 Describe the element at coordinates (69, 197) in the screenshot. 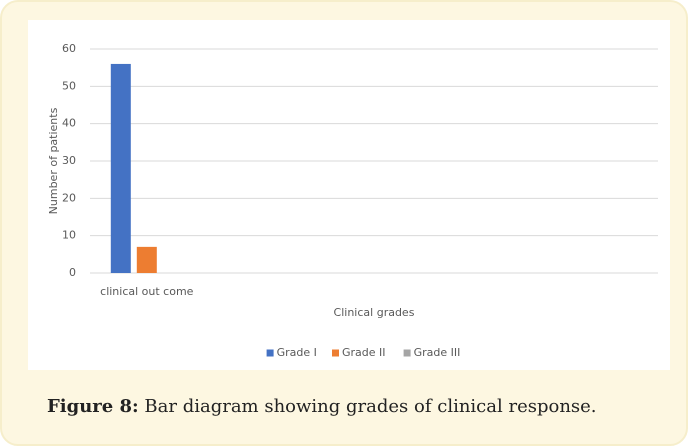

I see `y-tick-label: 20` at that location.